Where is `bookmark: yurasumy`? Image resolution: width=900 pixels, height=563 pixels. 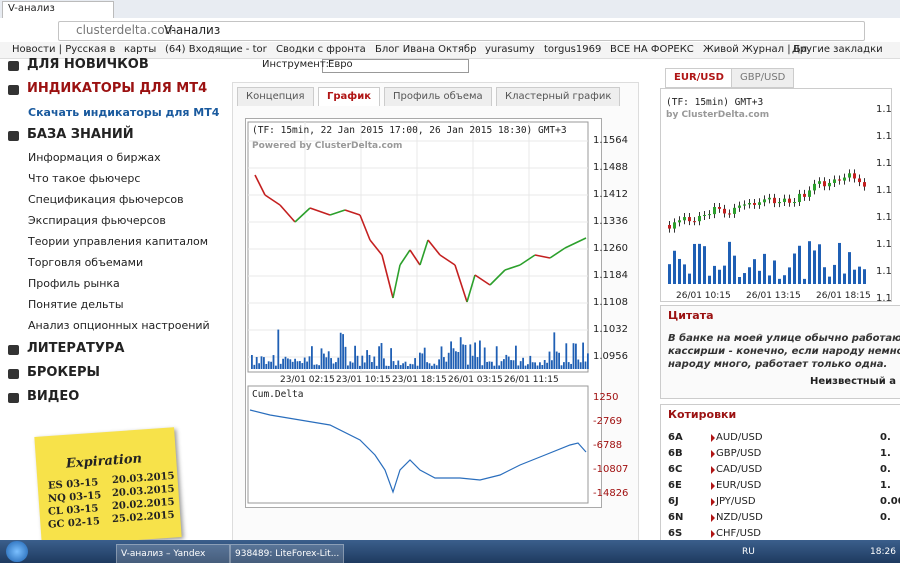
bookmark: yurasumy is located at coordinates (510, 49).